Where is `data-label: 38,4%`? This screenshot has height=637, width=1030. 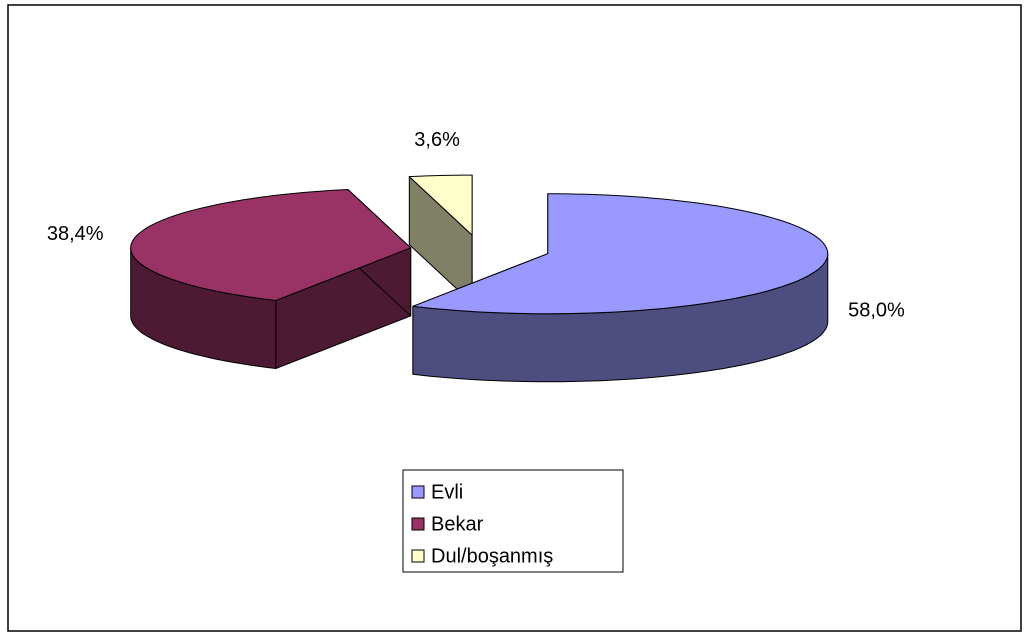 data-label: 38,4% is located at coordinates (75, 234).